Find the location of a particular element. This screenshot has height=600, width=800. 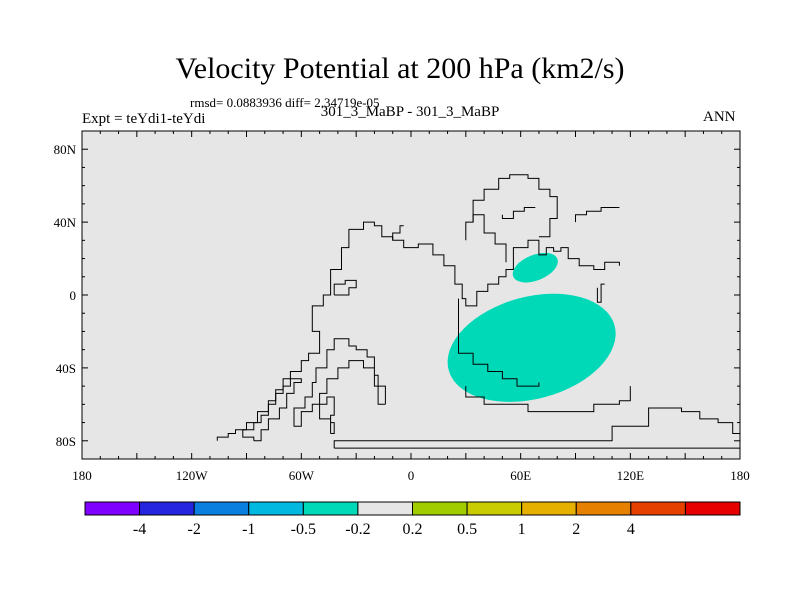

chart-title: Velocity Potential at 200 hPa (km2/s) is located at coordinates (400, 68).